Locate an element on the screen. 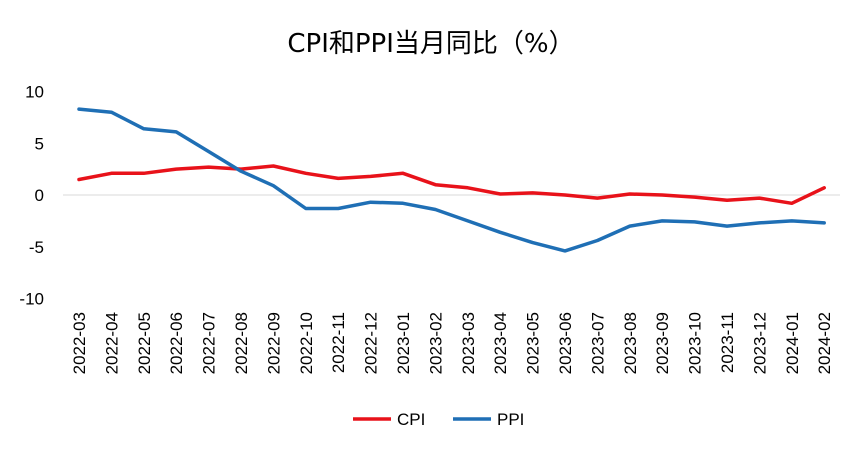  x-tick-label: 2022-10 is located at coordinates (306, 343).